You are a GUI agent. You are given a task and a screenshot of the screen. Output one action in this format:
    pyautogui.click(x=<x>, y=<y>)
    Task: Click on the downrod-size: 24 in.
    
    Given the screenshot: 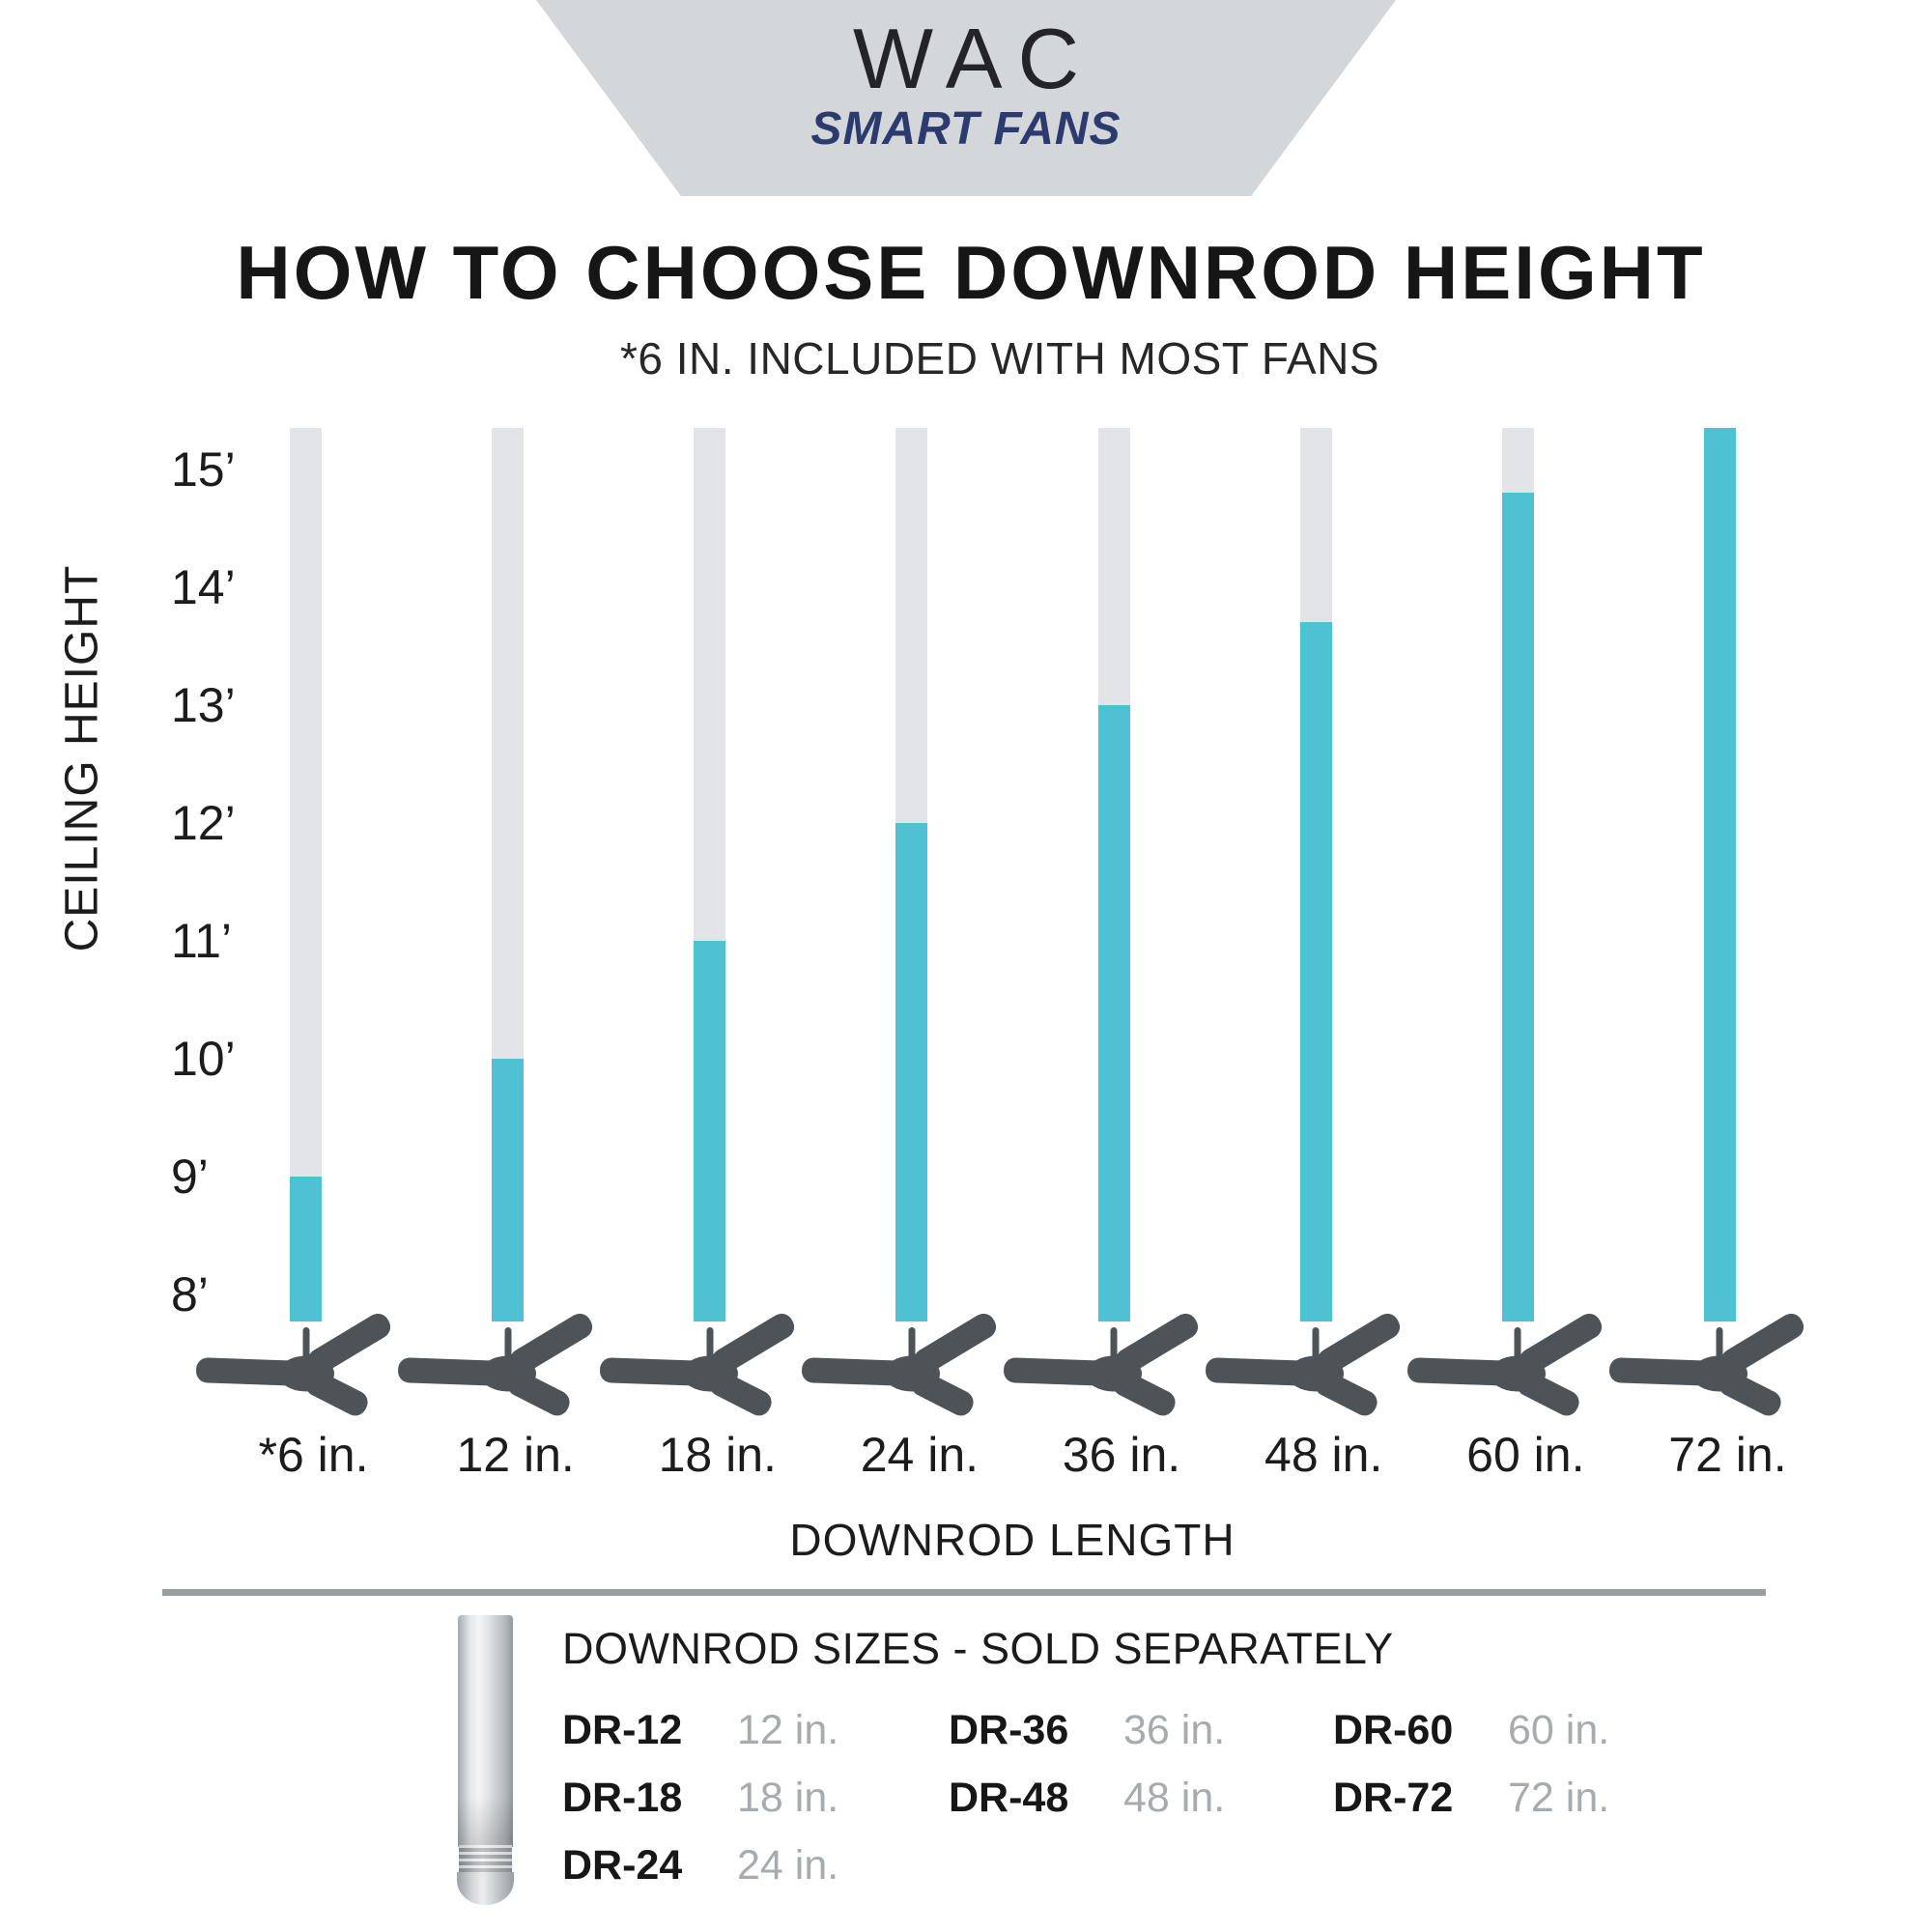 What is the action you would take?
    pyautogui.click(x=788, y=1865)
    